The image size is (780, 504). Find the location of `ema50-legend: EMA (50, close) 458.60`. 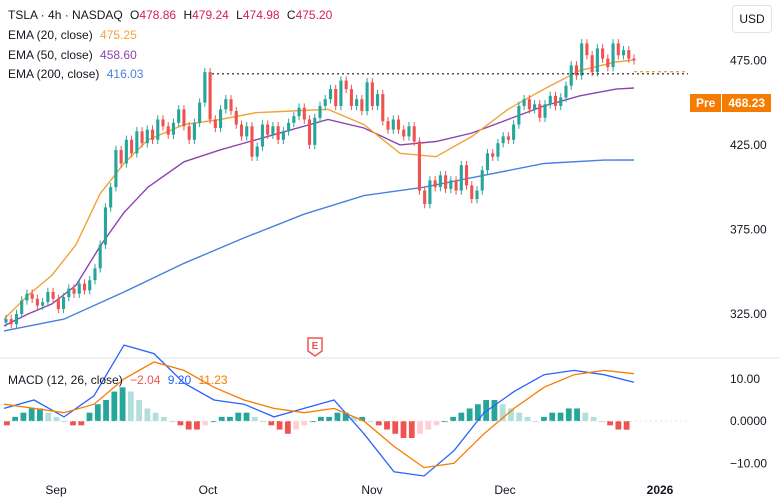

ema50-legend: EMA (50, close) 458.60 is located at coordinates (74, 55).